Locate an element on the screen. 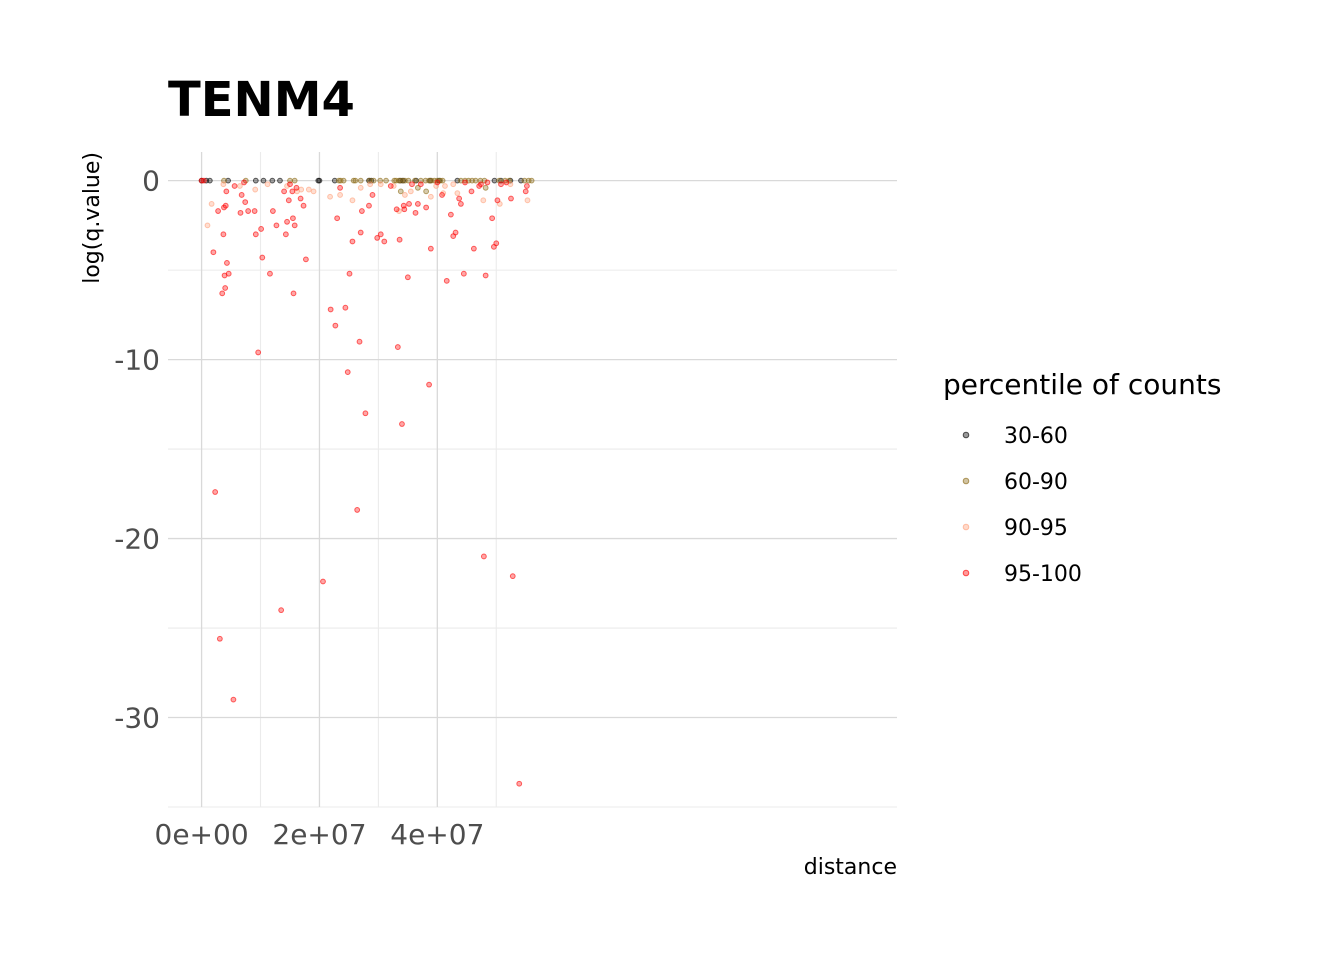  y-axis-title: log(q.value) is located at coordinates (92, 218).